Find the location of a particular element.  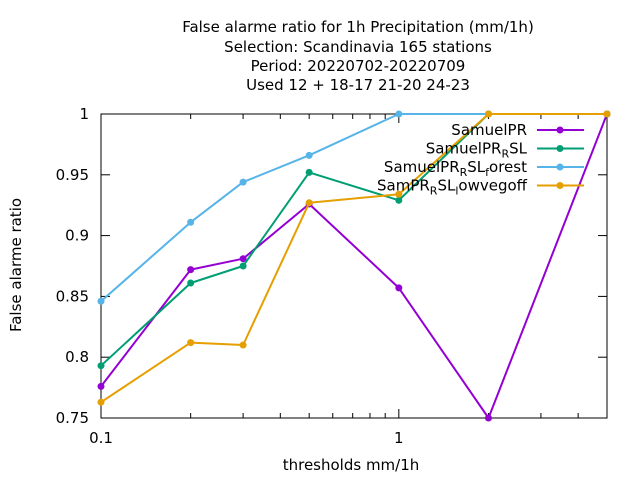

legend-label: SamuelPR is located at coordinates (489, 130).